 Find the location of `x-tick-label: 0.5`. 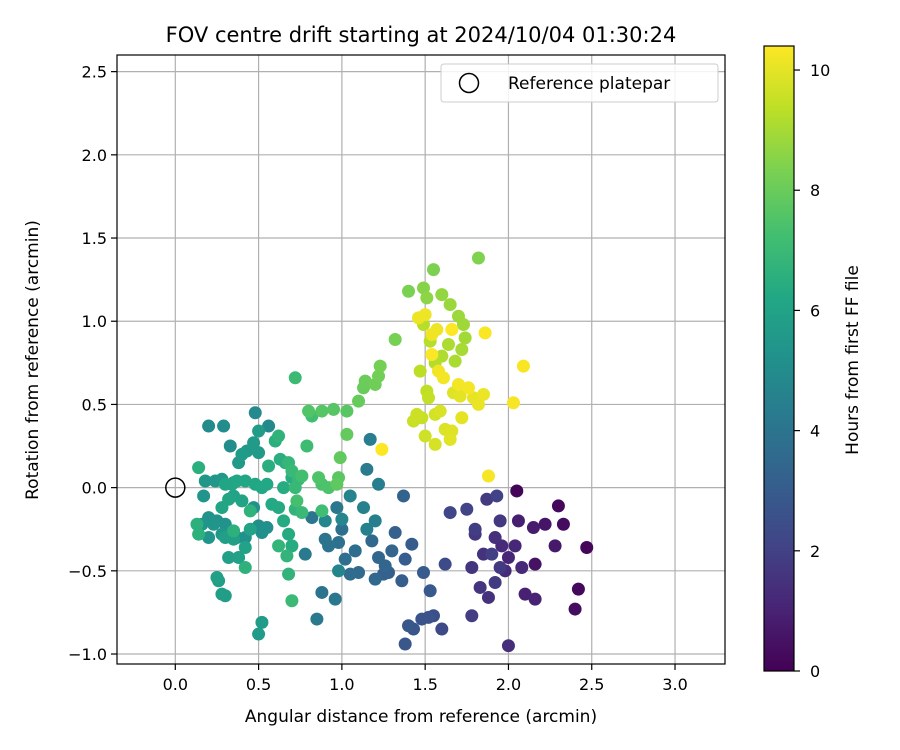

x-tick-label: 0.5 is located at coordinates (258, 684).